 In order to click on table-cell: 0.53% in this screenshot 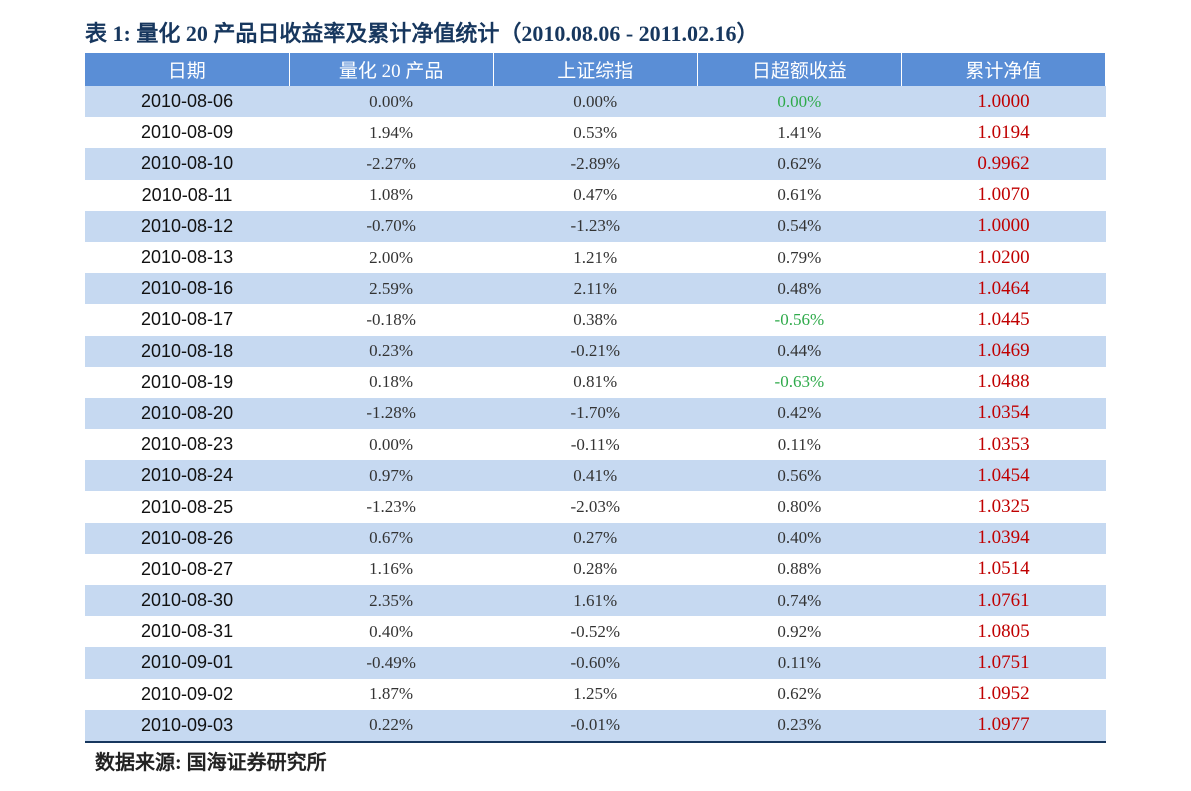, I will do `click(595, 132)`.